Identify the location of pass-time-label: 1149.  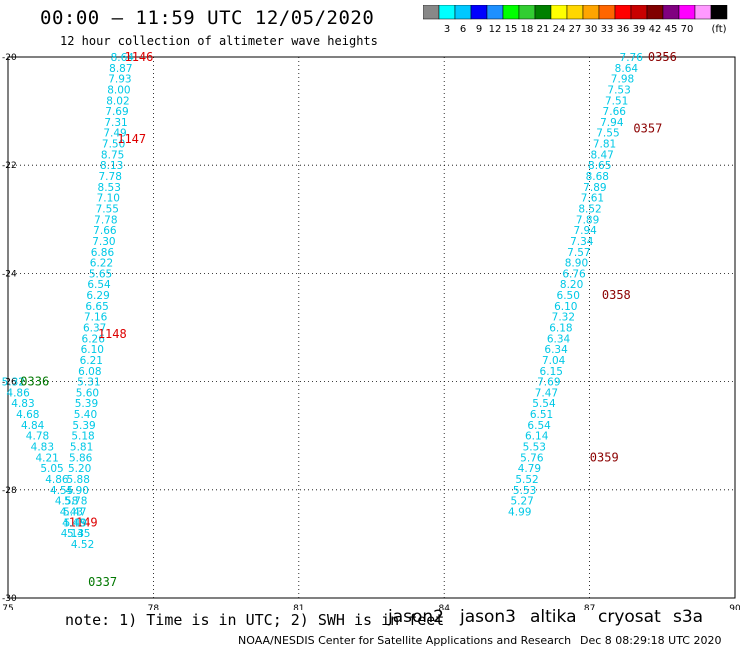
(83, 522).